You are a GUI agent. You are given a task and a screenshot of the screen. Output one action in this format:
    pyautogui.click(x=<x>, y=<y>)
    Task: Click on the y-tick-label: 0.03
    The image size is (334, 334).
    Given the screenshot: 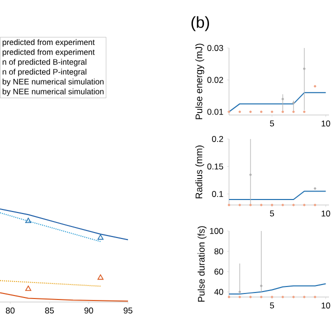 What is the action you would take?
    pyautogui.click(x=215, y=48)
    